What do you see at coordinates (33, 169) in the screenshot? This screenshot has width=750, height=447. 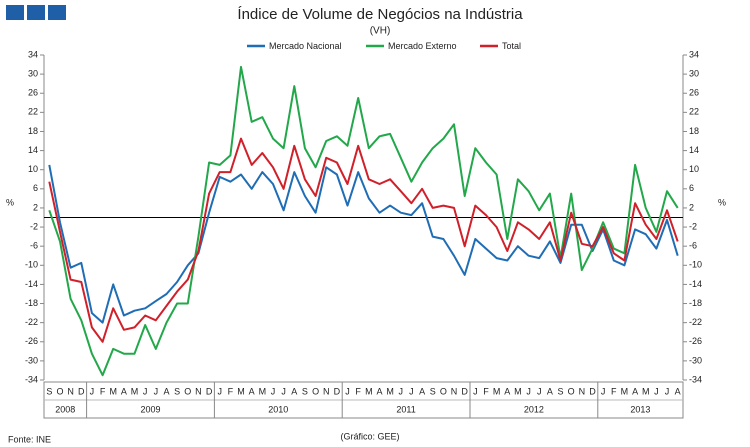 I see `y-tick-label: 10` at bounding box center [33, 169].